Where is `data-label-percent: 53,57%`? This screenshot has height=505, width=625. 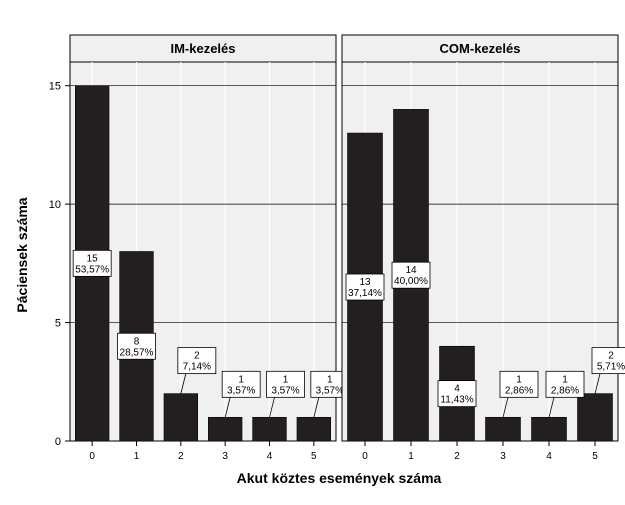
data-label-percent: 53,57% is located at coordinates (92, 269).